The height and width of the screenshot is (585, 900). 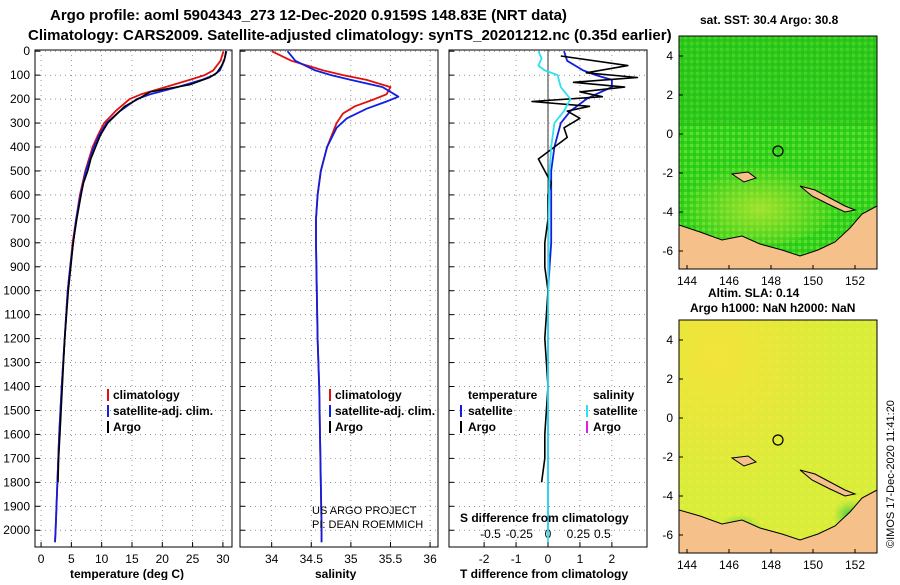 What do you see at coordinates (16, 506) in the screenshot?
I see `depth-tick-label: 1900` at bounding box center [16, 506].